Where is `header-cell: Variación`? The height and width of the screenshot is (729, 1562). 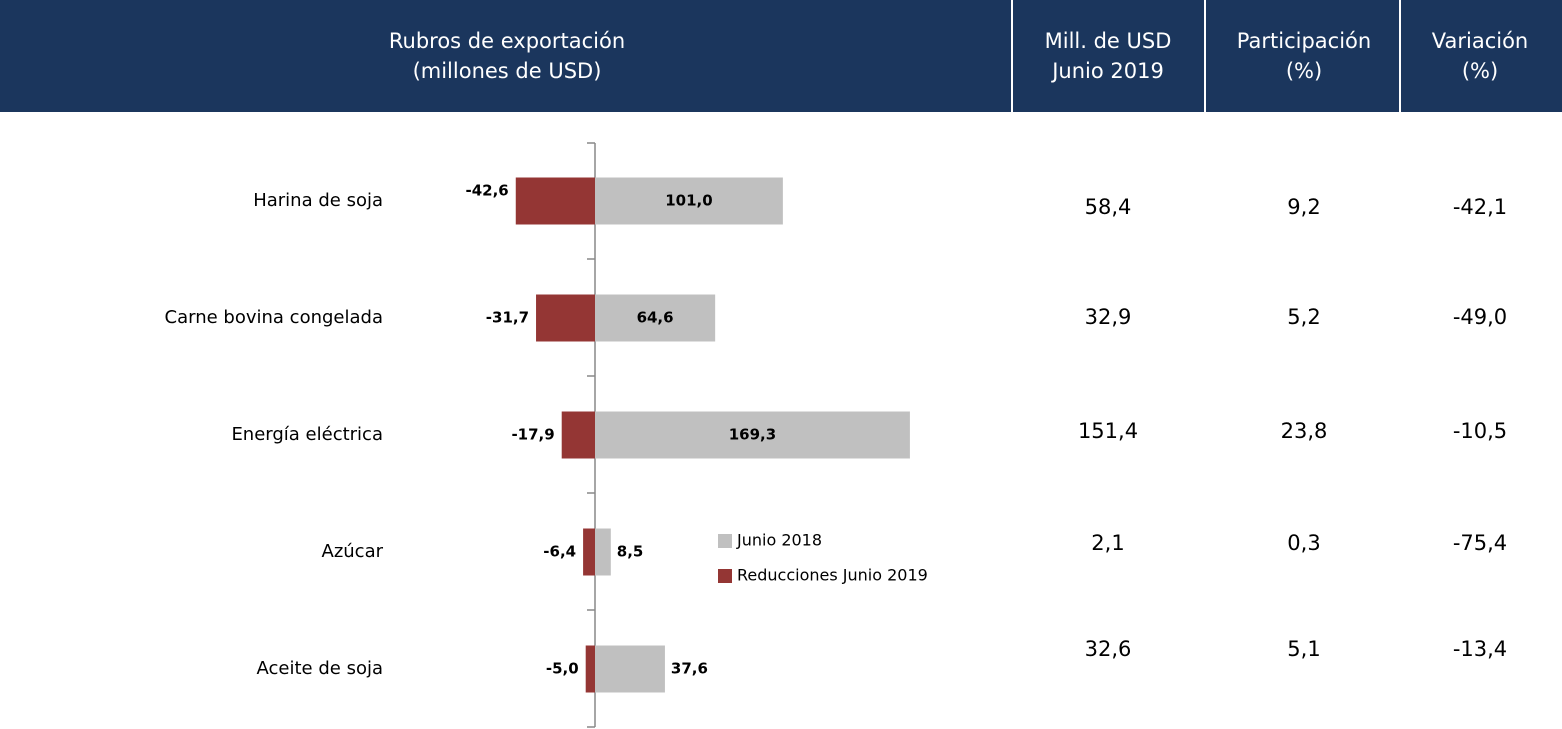
header-cell: Variación is located at coordinates (1480, 41).